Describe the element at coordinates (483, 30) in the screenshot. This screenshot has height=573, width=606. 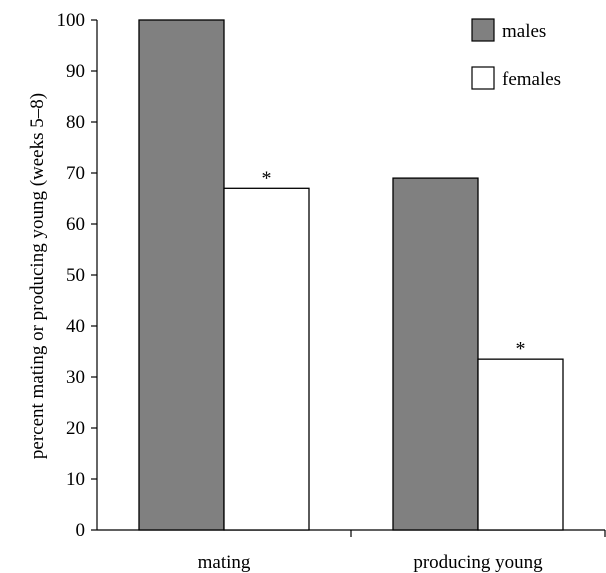
I see `legend-swatch-males` at that location.